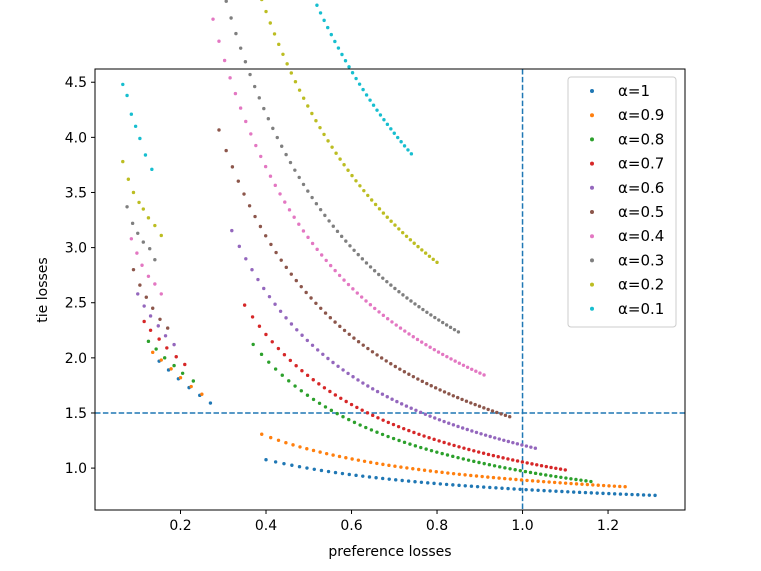  What do you see at coordinates (76, 414) in the screenshot?
I see `y-tick-label: 1.5` at bounding box center [76, 414].